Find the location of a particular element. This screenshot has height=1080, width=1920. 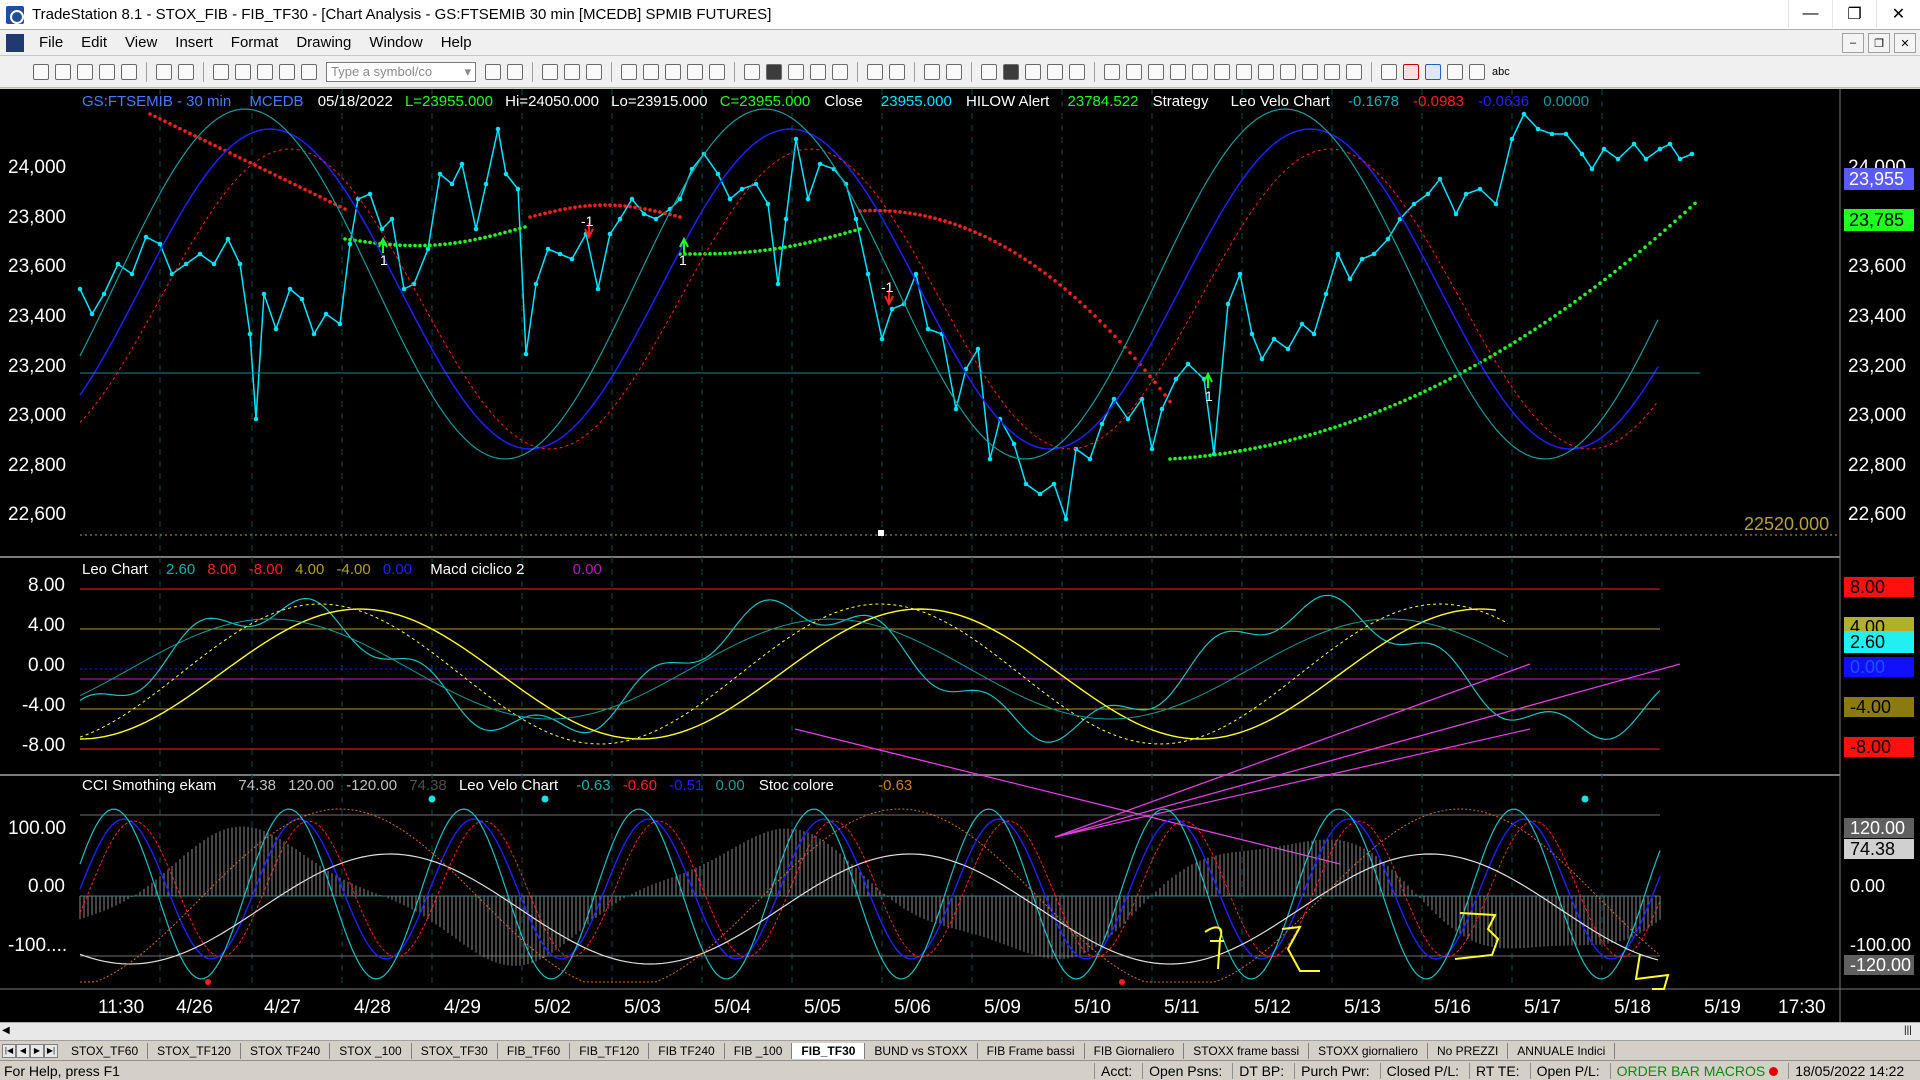

horizontal-scrollbar: ◀ ||| is located at coordinates (960, 1031).